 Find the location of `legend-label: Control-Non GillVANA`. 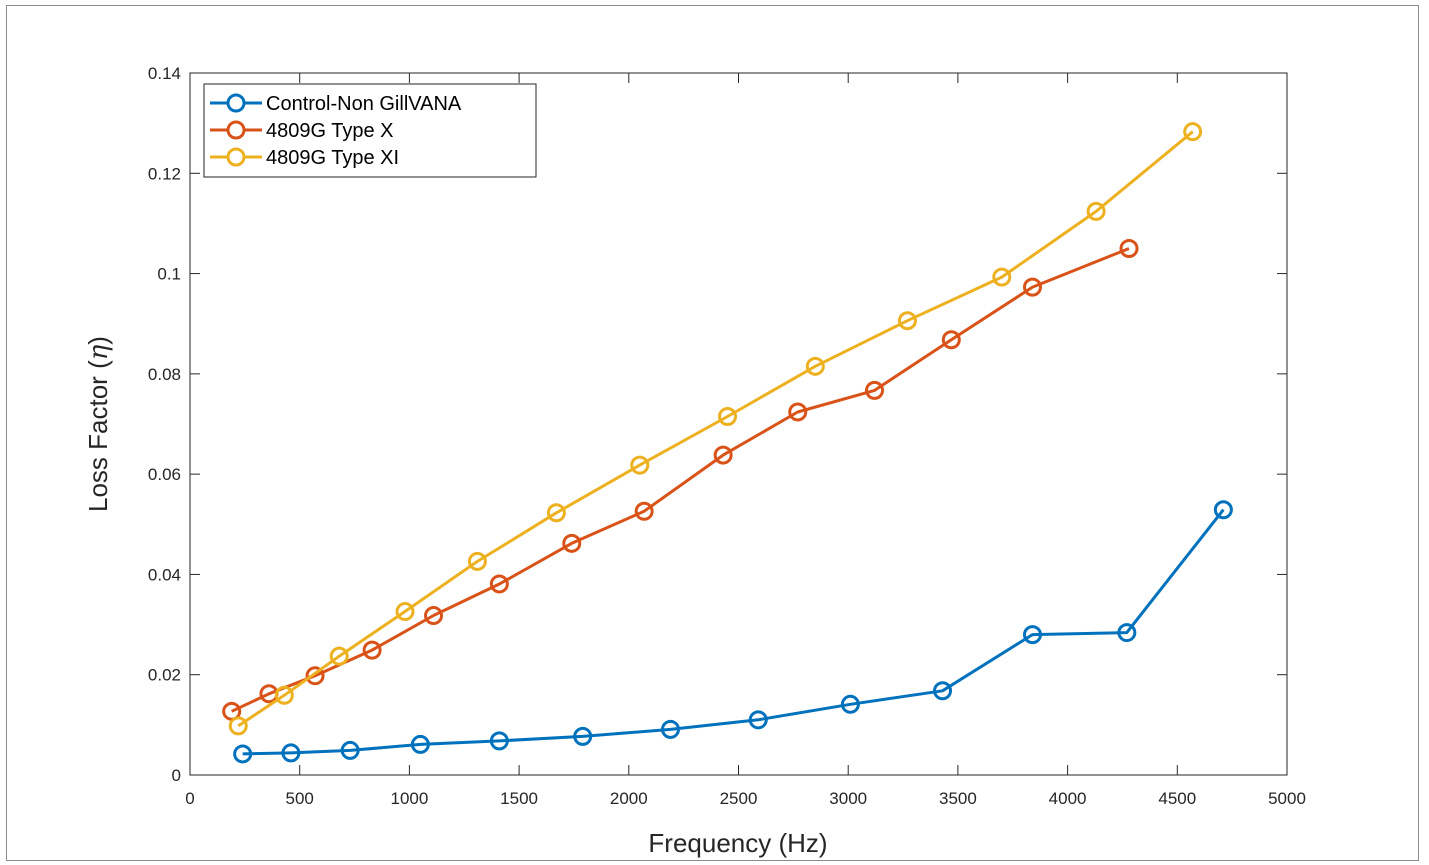

legend-label: Control-Non GillVANA is located at coordinates (364, 104).